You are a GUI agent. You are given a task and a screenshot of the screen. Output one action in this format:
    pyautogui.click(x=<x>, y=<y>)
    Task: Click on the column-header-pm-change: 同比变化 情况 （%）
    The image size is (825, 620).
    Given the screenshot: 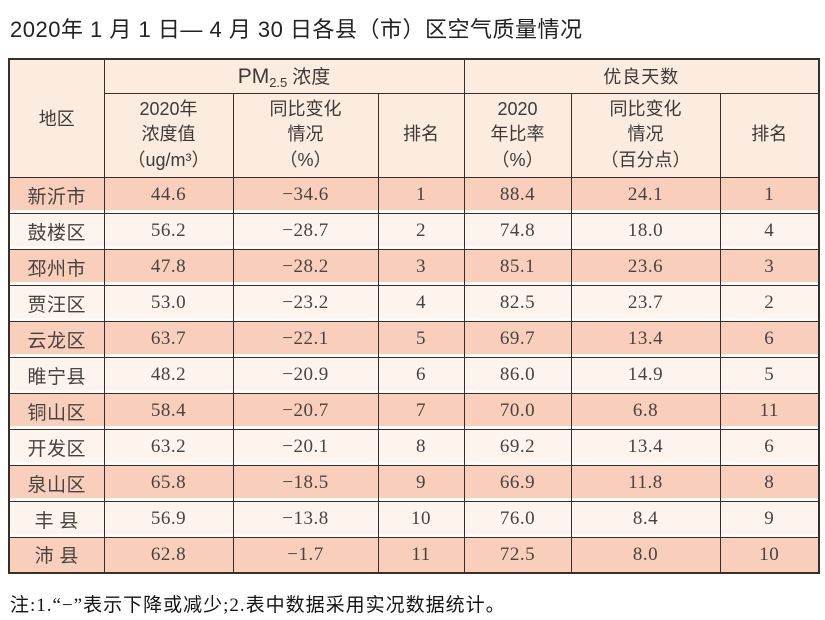 What is the action you would take?
    pyautogui.click(x=305, y=135)
    